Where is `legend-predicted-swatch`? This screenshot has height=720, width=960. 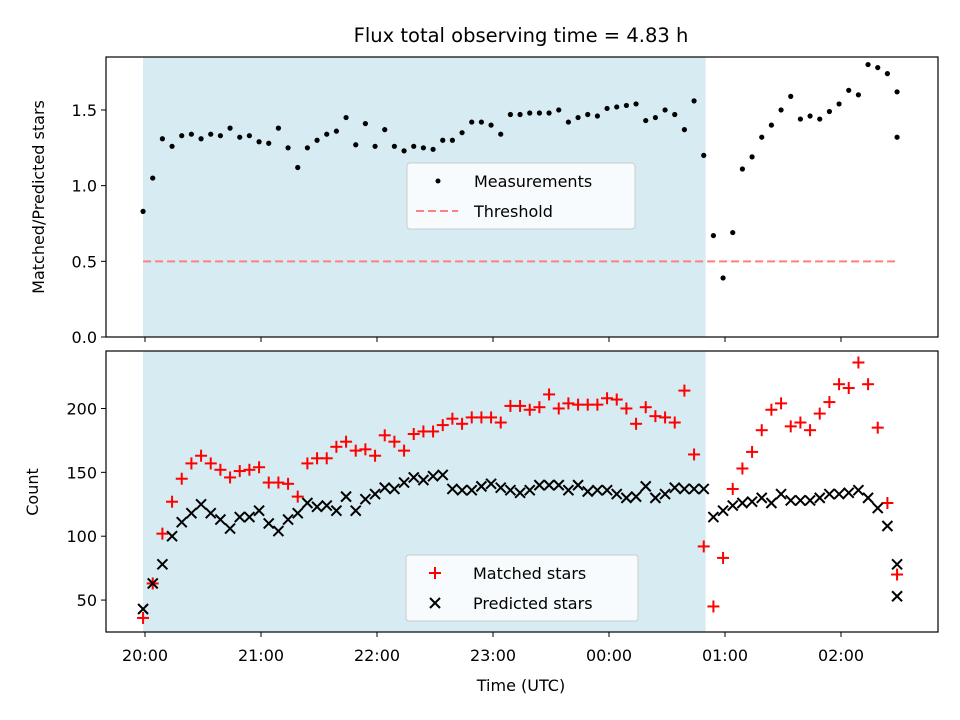 legend-predicted-swatch is located at coordinates (435, 603).